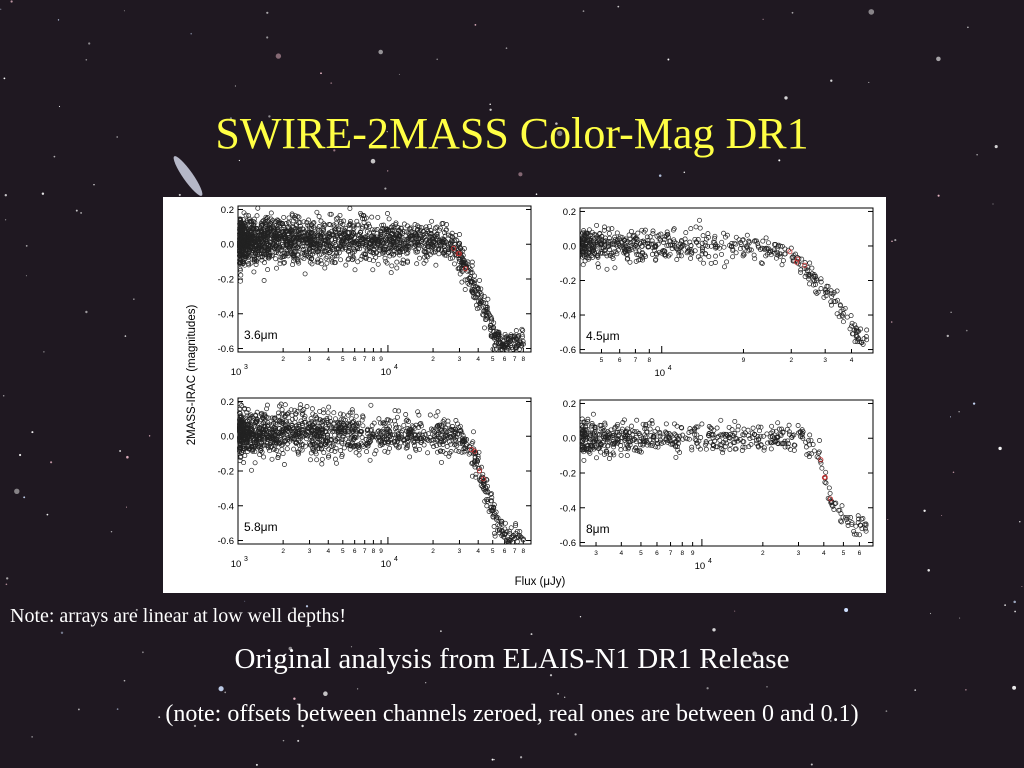  What do you see at coordinates (355, 359) in the screenshot?
I see `x-tick-label: 6` at bounding box center [355, 359].